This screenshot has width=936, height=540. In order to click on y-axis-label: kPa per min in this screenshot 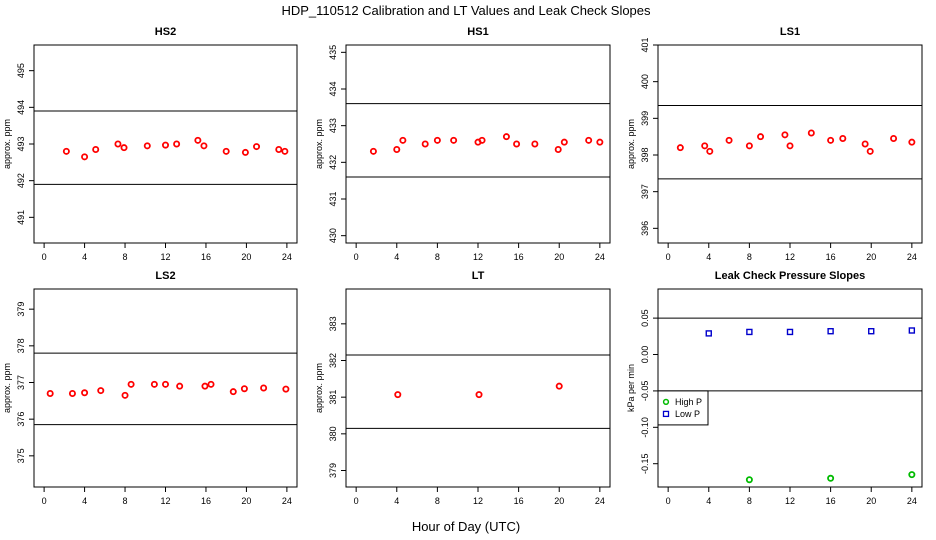, I will do `click(631, 388)`.